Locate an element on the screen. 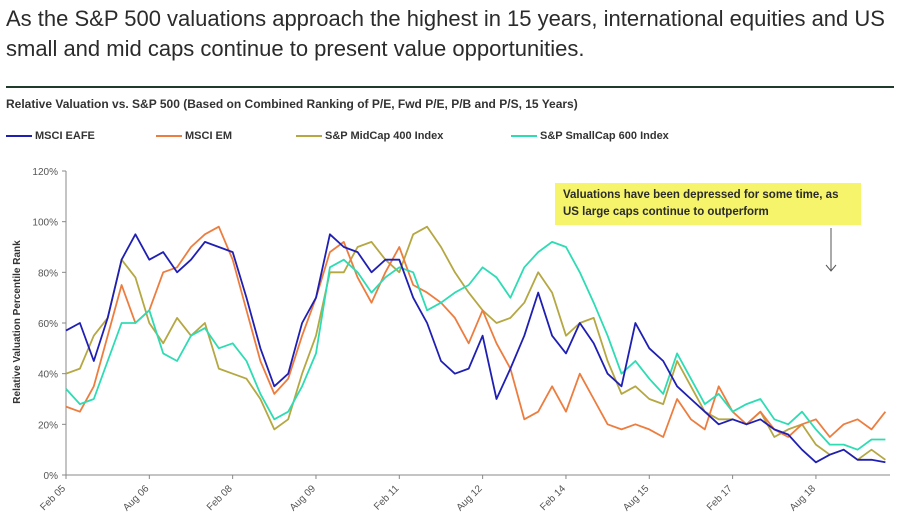 Image resolution: width=906 pixels, height=525 pixels. x-tick-label: Aug 18 is located at coordinates (803, 498).